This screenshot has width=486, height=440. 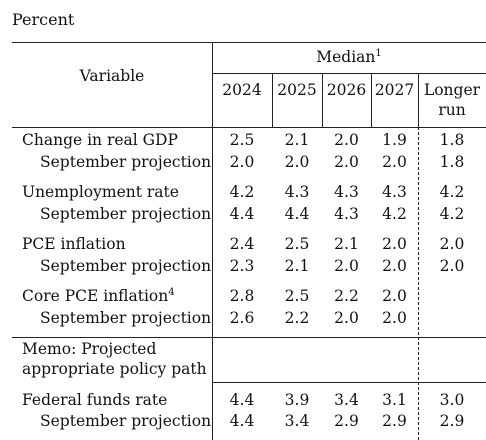 I want to click on row-0-label-text: Change in real GDP, so click(x=100, y=140).